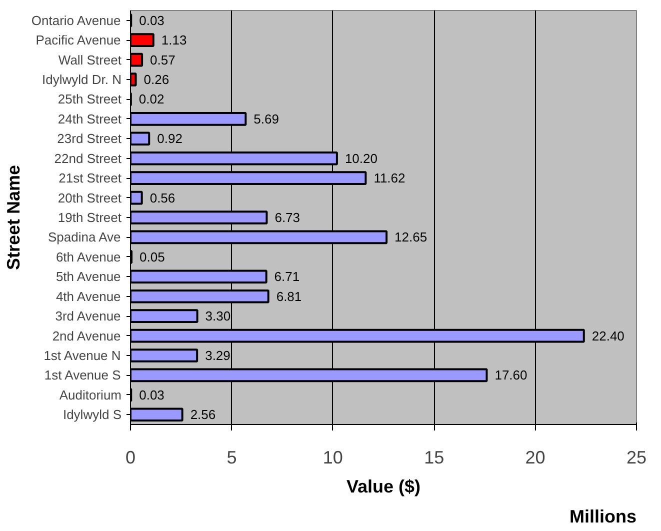  Describe the element at coordinates (88, 316) in the screenshot. I see `y-tick-label: 3rd Avenue` at that location.